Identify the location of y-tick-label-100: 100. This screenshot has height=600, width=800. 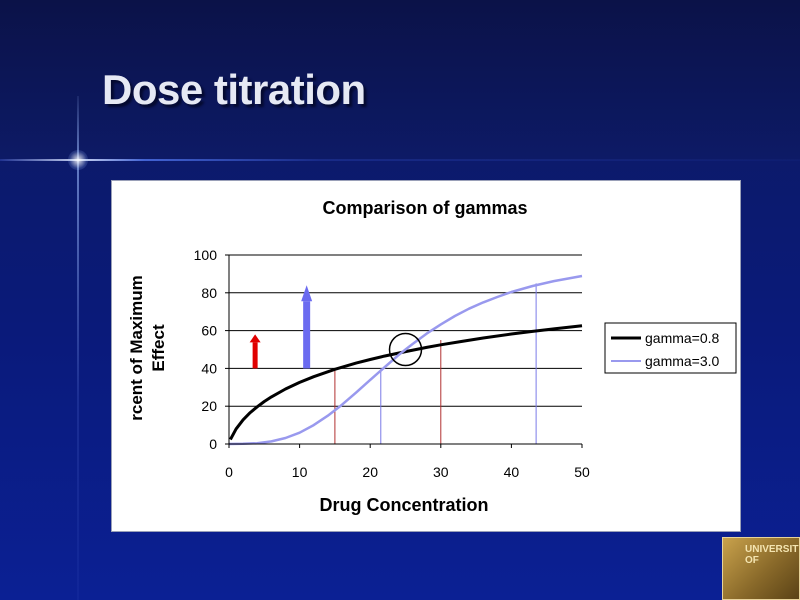
(206, 255).